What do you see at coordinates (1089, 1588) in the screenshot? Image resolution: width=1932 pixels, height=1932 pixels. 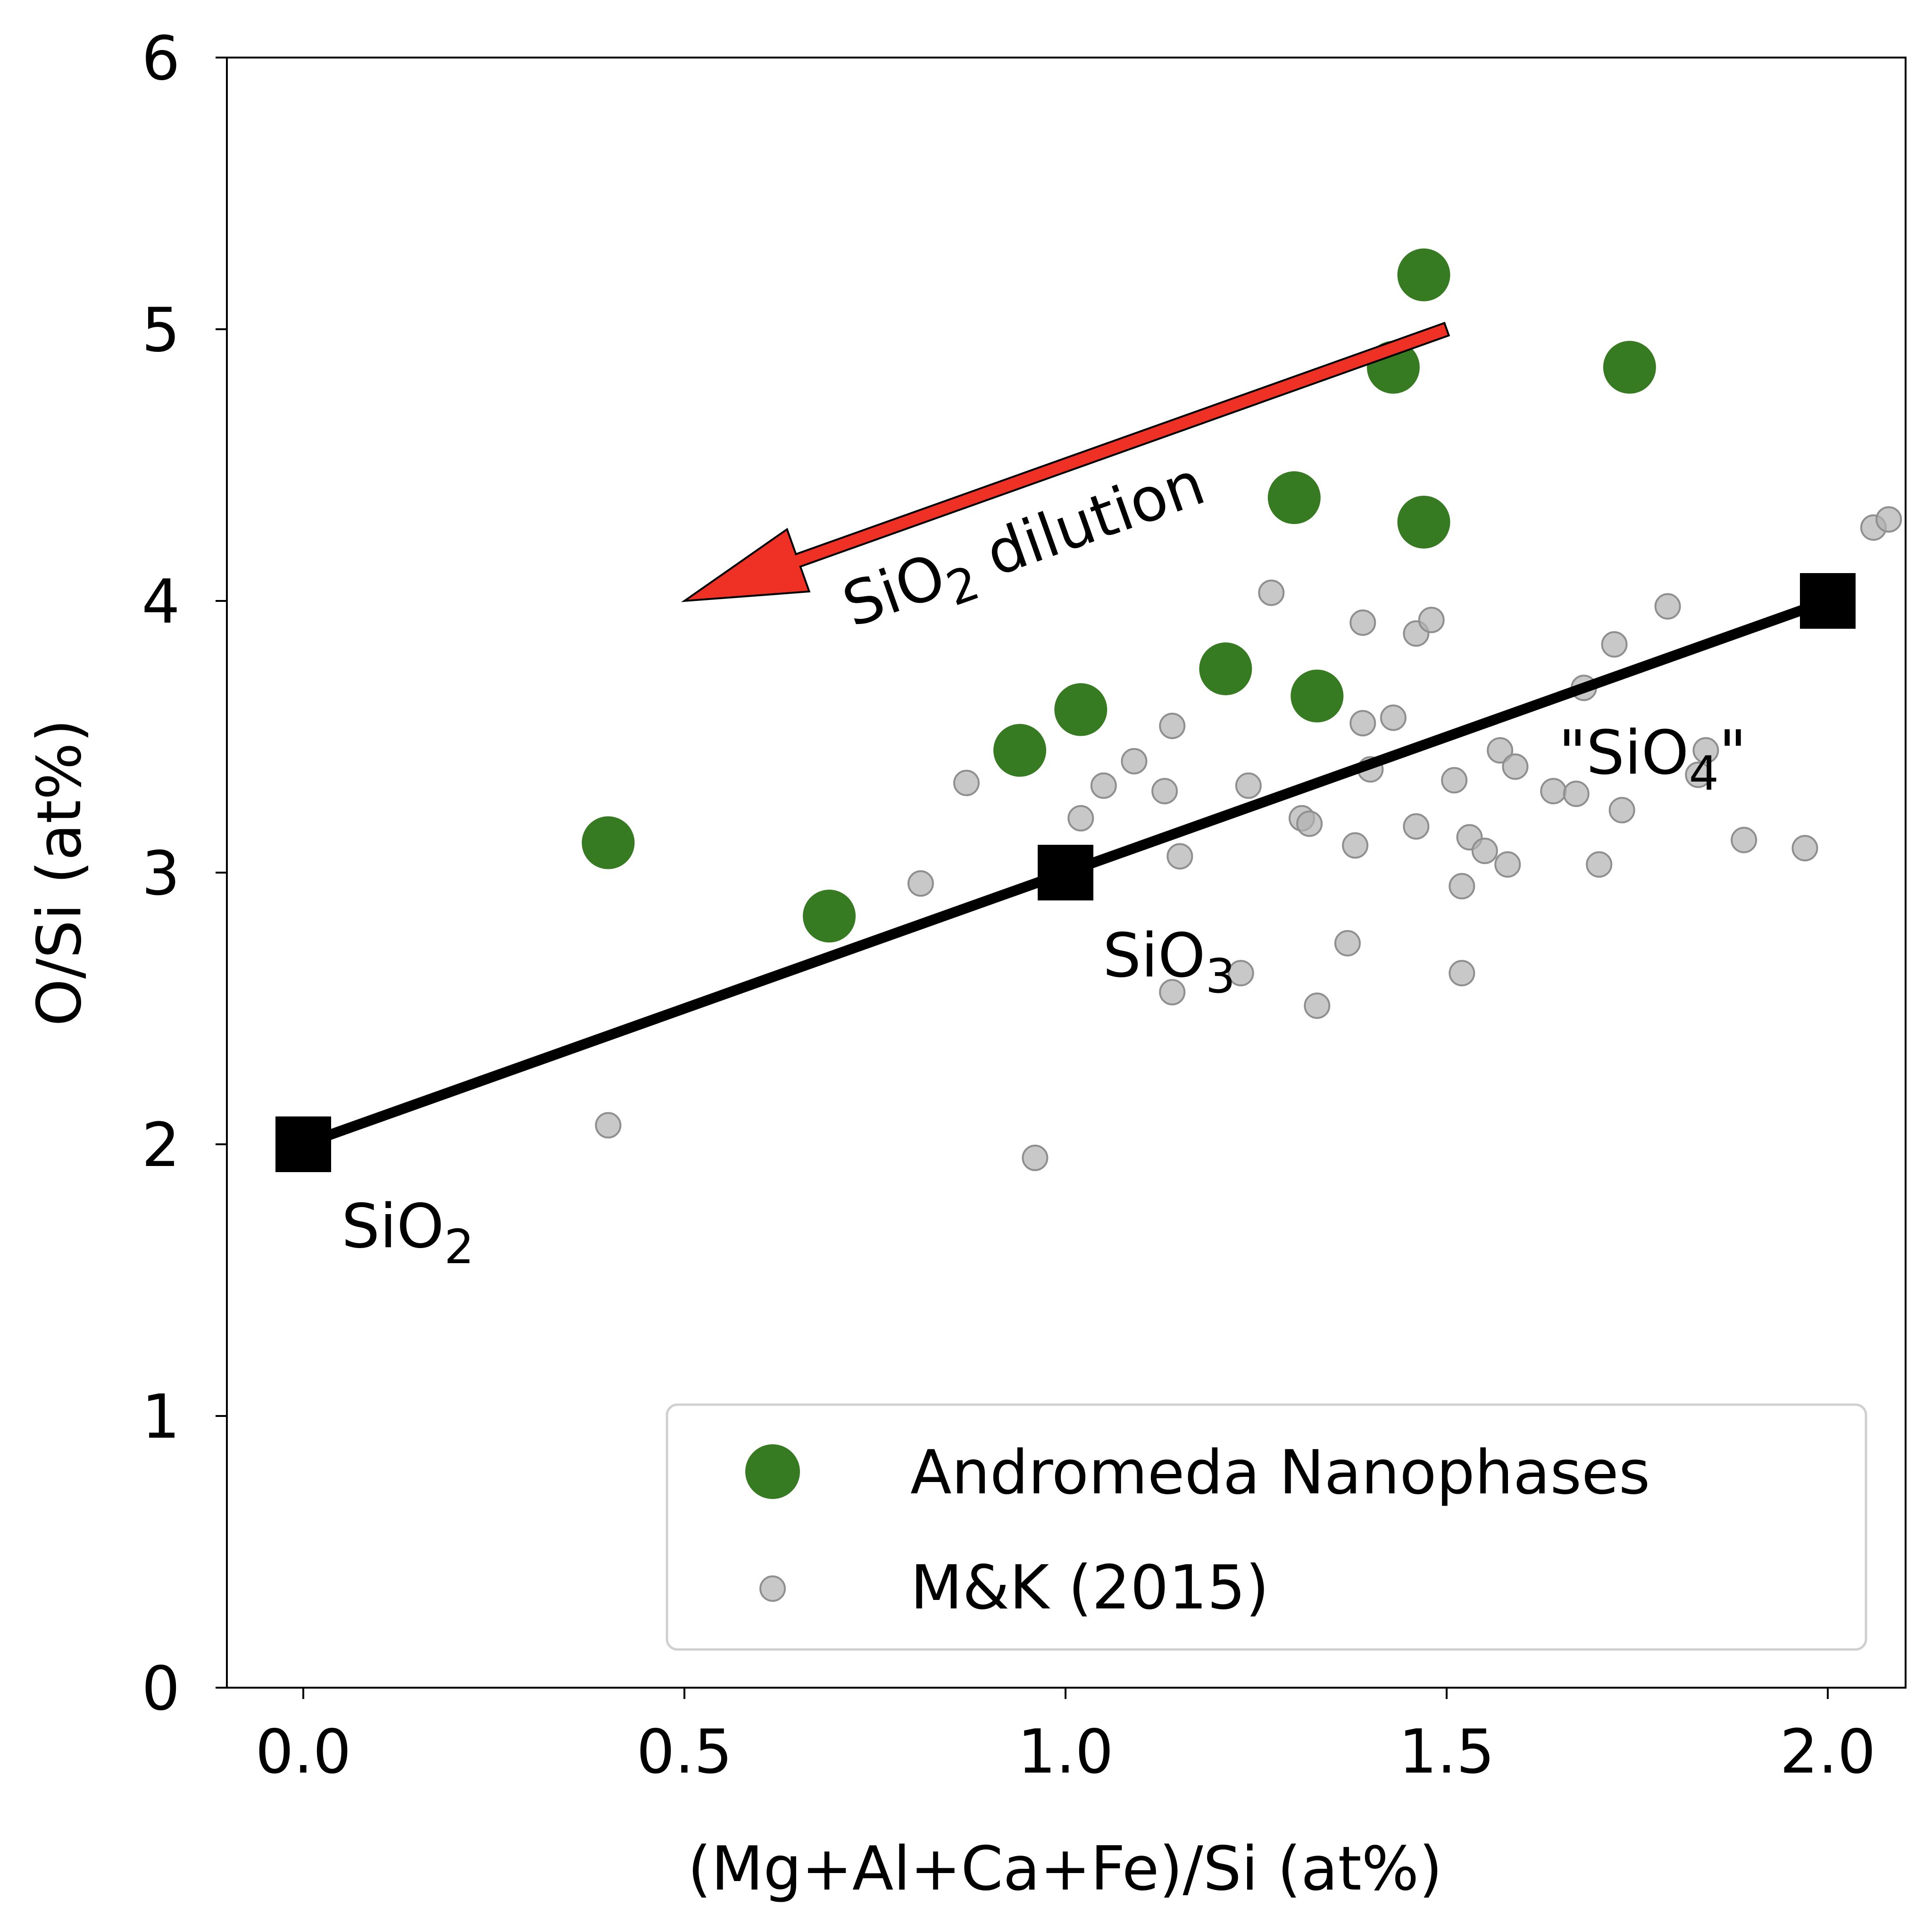 I see `legend-label-mk2015: M&K (2015)` at bounding box center [1089, 1588].